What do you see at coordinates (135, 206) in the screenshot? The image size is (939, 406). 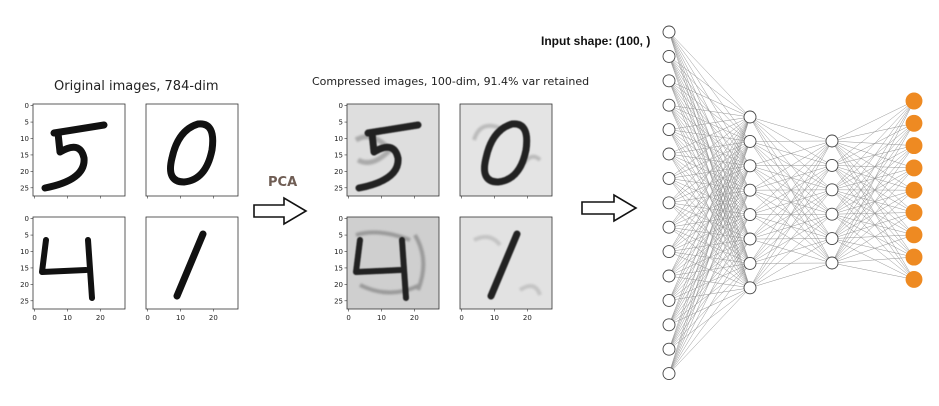 I see `original-images-group` at bounding box center [135, 206].